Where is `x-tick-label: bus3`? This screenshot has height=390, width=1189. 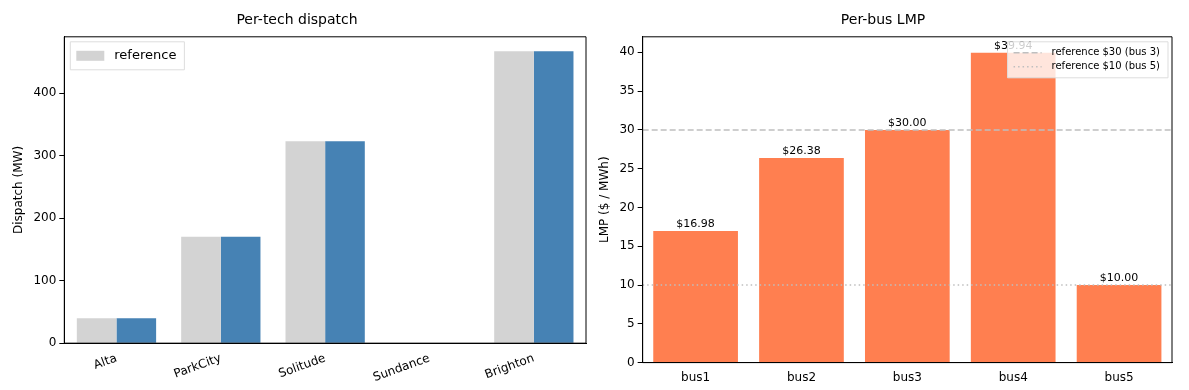
x-tick-label: bus3 is located at coordinates (907, 376).